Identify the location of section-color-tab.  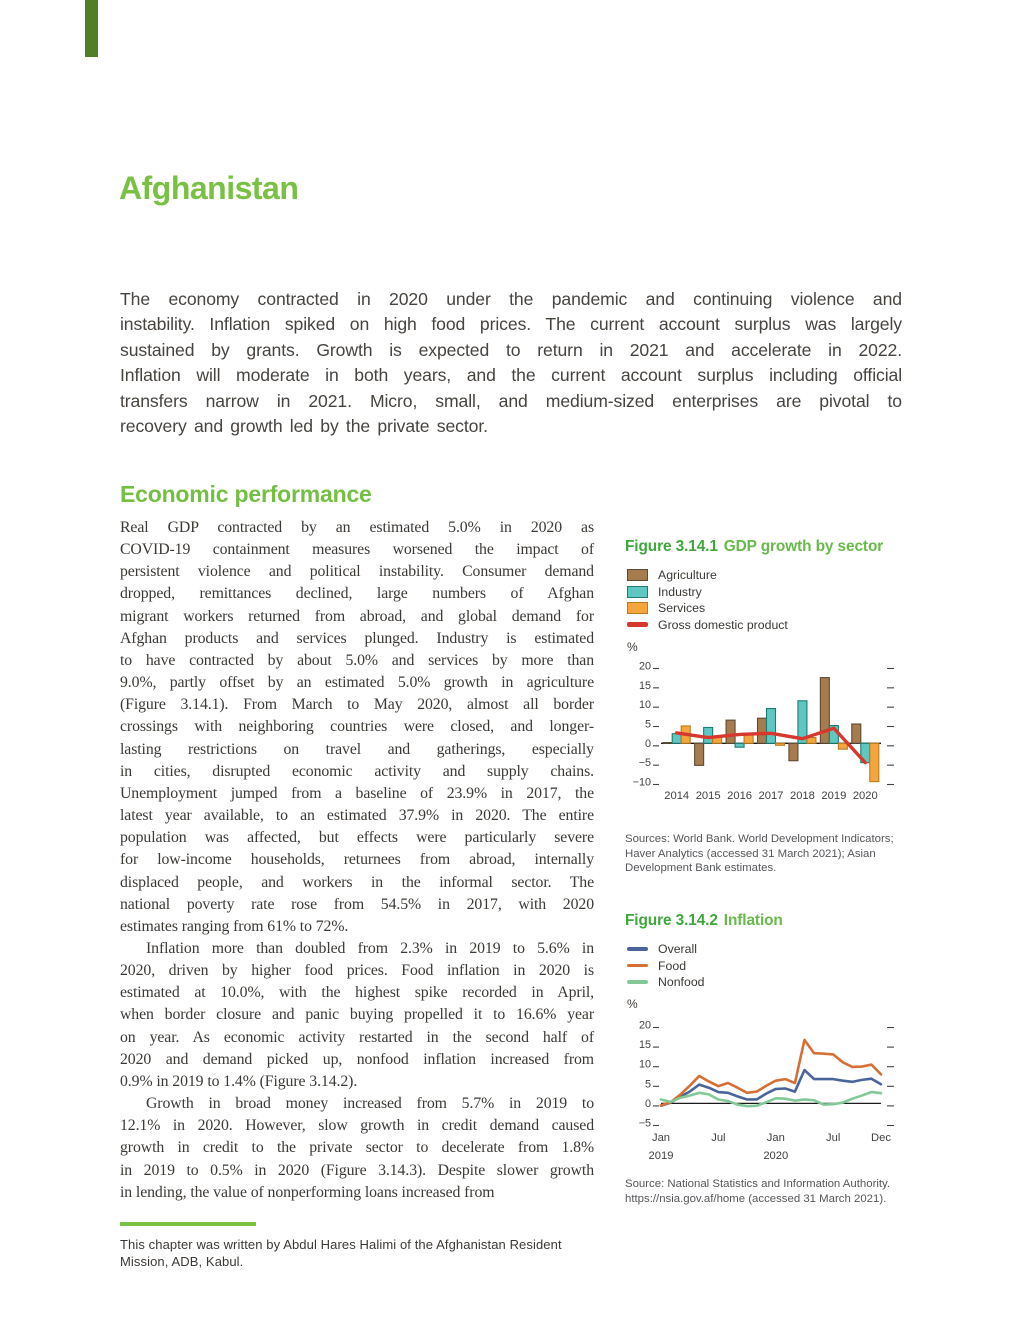
(91, 28).